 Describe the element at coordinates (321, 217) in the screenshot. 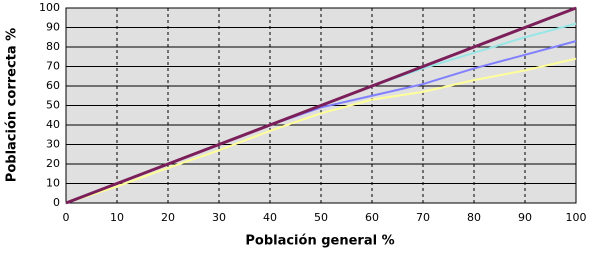

I see `x-tick-label: 50` at that location.